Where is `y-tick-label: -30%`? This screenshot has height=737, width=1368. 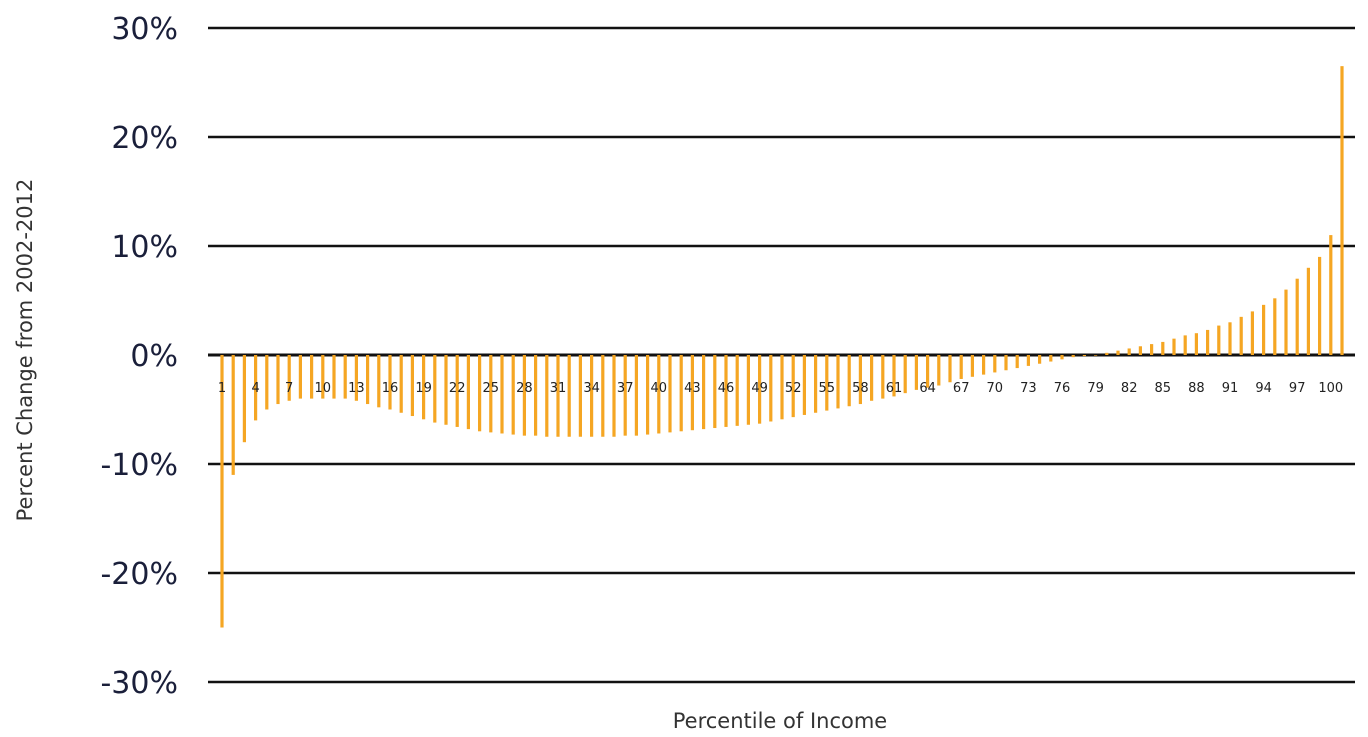
y-tick-label: -30% is located at coordinates (139, 683).